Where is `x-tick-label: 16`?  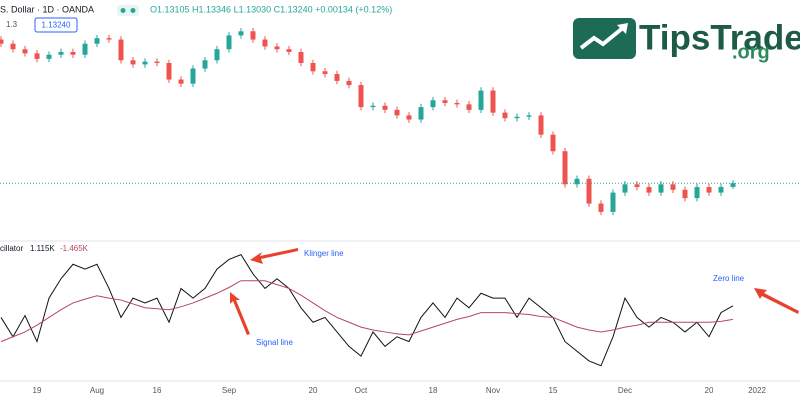
x-tick-label: 16 is located at coordinates (157, 390).